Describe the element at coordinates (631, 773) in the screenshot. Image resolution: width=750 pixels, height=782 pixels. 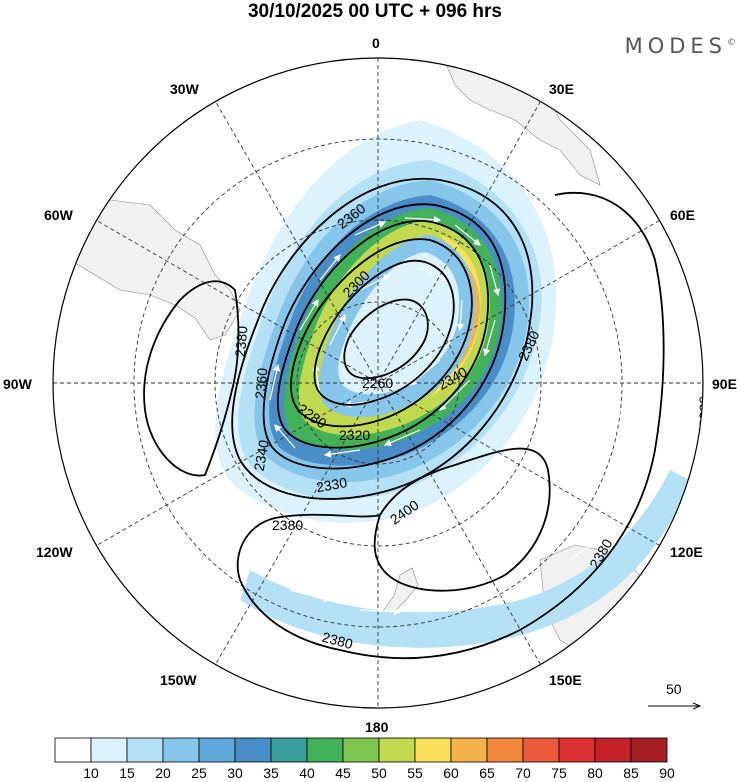
I see `colorbar-label: 85` at that location.